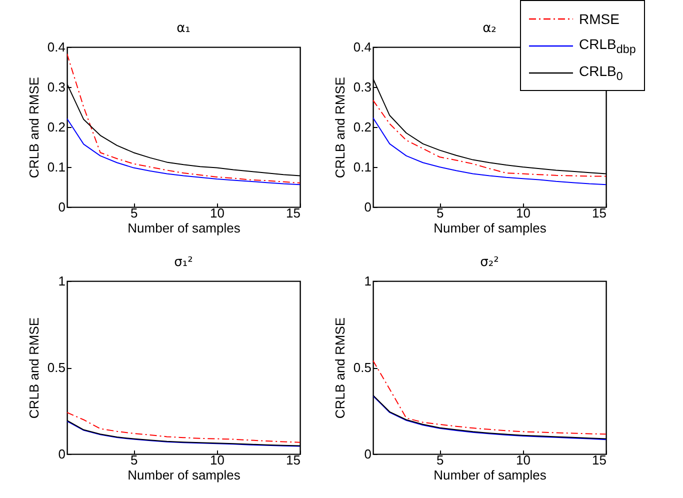 This screenshot has height=498, width=683. I want to click on chart-title: α₁, so click(183, 28).